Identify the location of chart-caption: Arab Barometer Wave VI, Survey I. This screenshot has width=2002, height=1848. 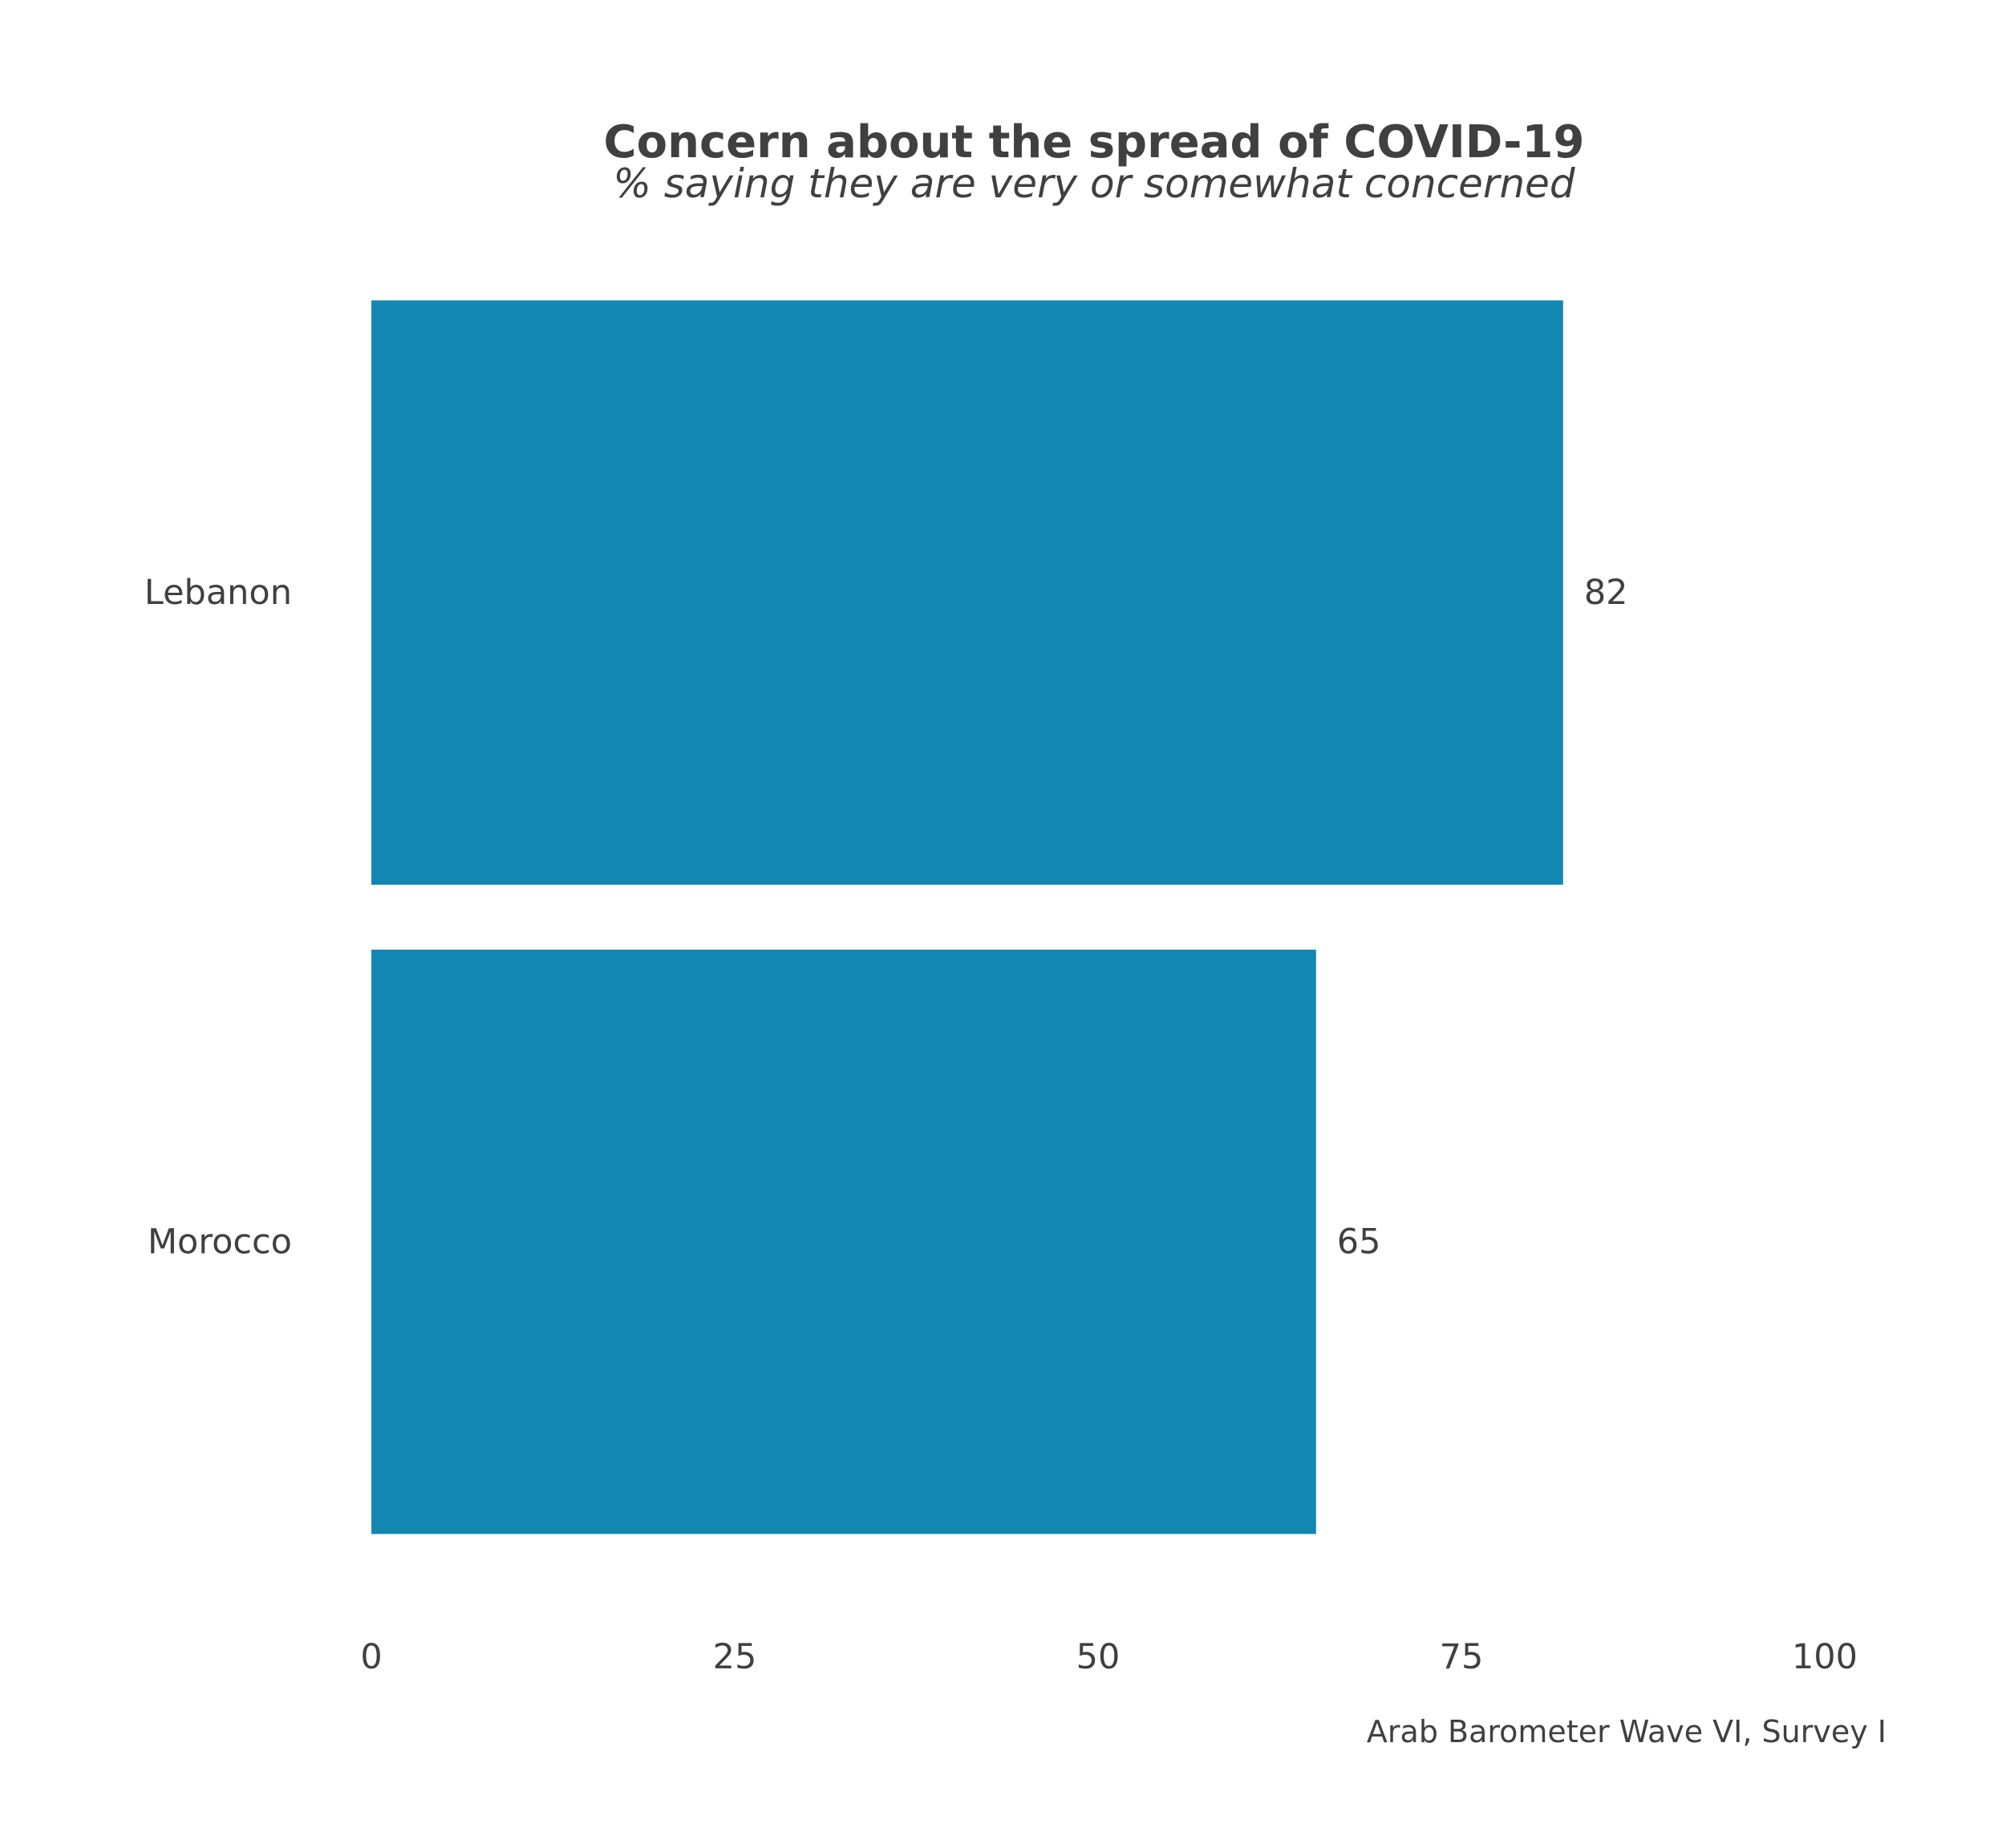
(1626, 1732).